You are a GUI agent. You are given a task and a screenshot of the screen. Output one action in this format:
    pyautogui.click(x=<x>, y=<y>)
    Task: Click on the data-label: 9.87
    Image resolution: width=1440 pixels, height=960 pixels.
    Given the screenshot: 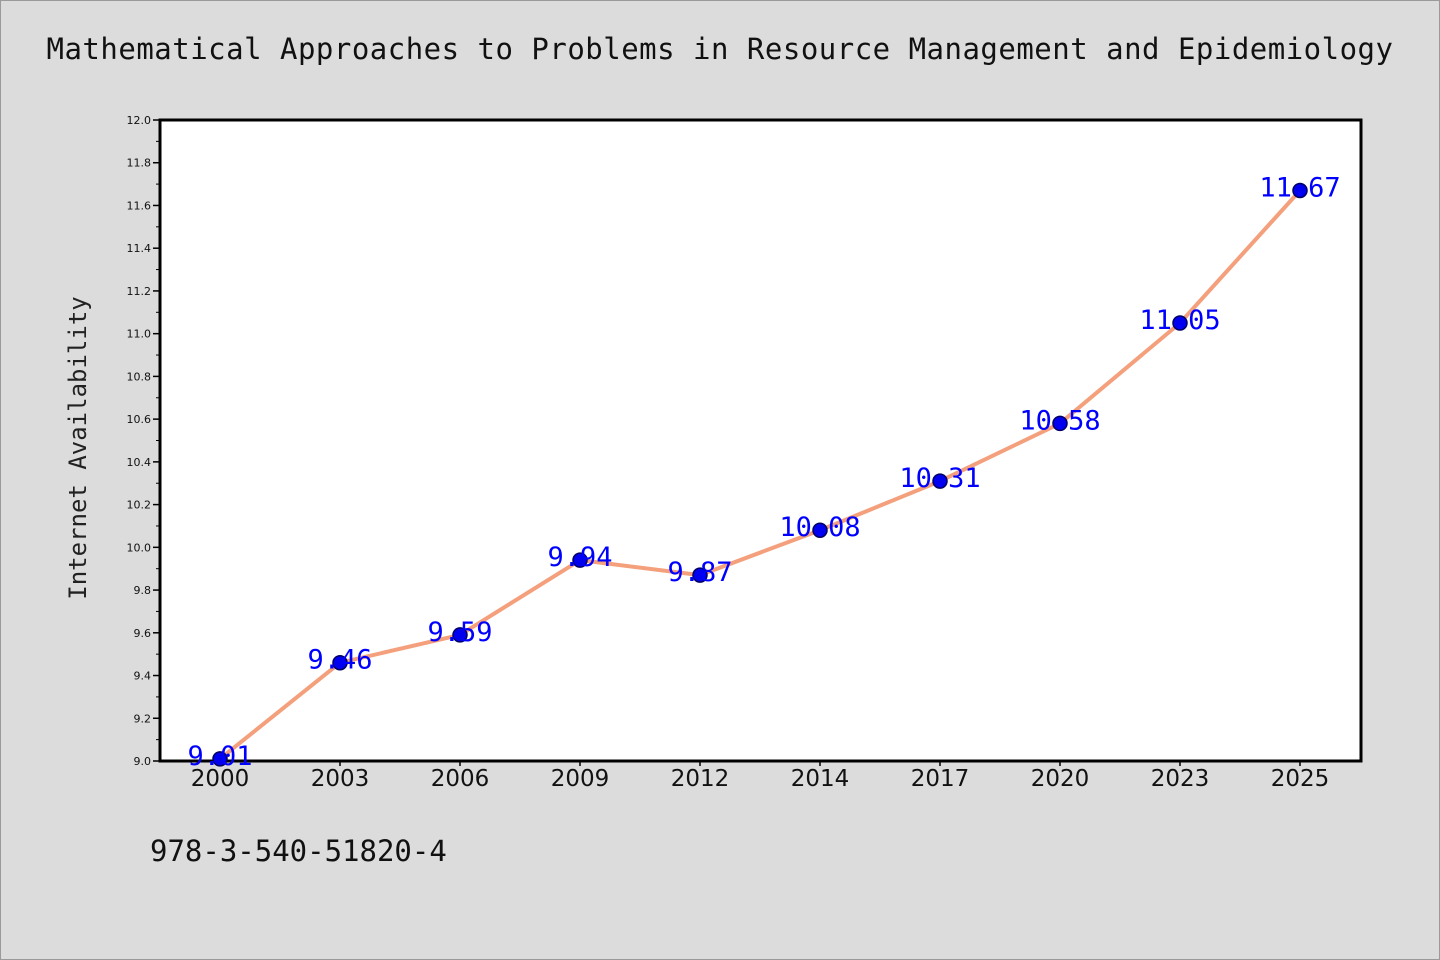 What is the action you would take?
    pyautogui.click(x=699, y=572)
    